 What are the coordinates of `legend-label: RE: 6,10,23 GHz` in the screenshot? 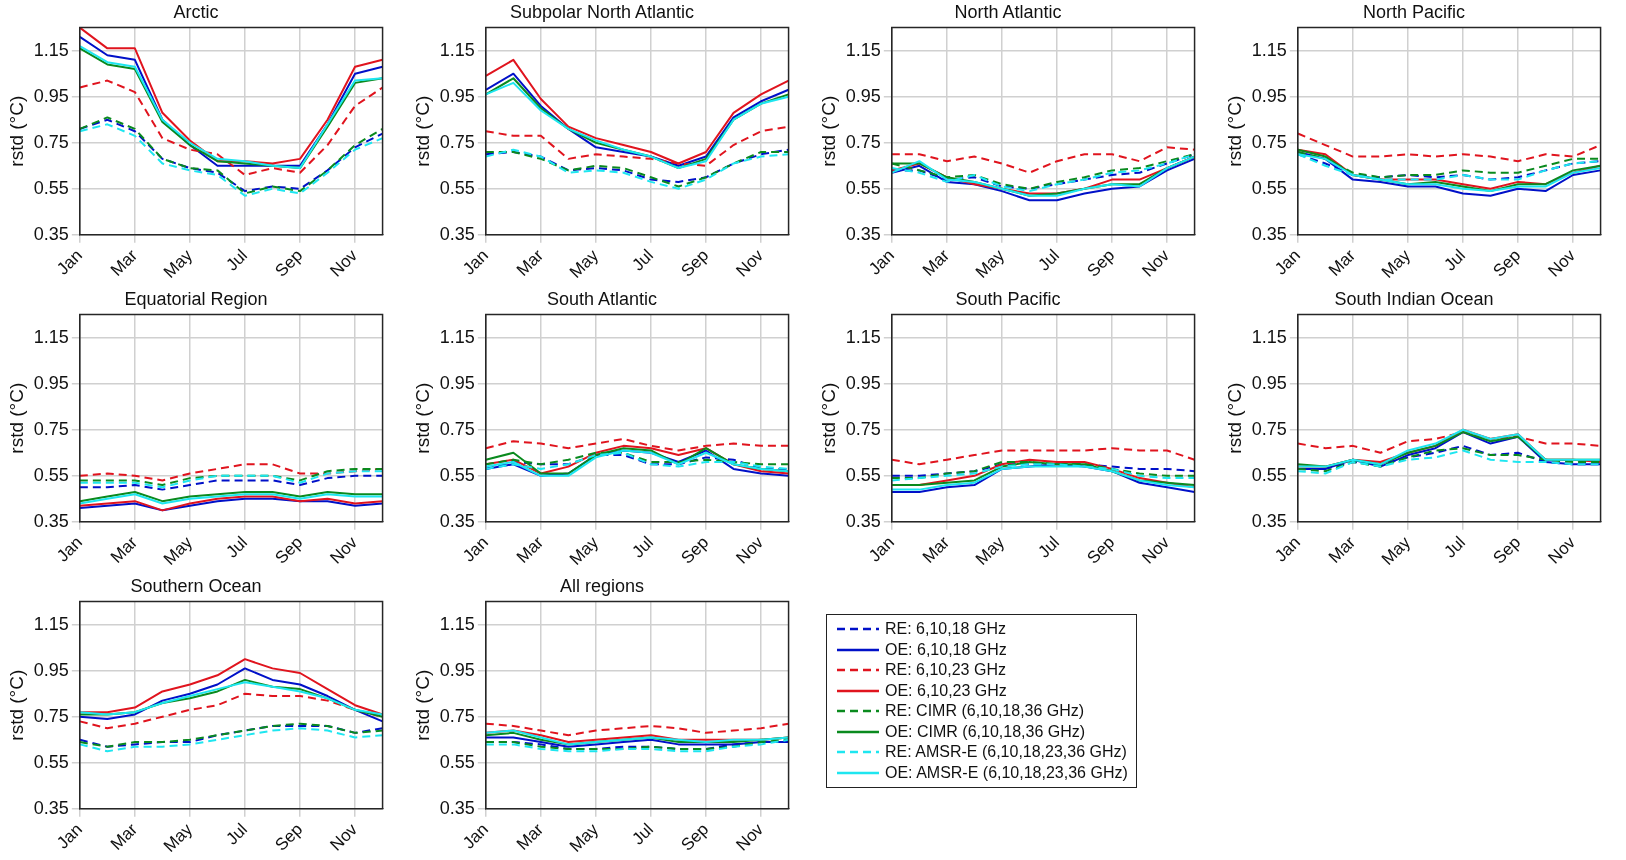 It's located at (945, 670).